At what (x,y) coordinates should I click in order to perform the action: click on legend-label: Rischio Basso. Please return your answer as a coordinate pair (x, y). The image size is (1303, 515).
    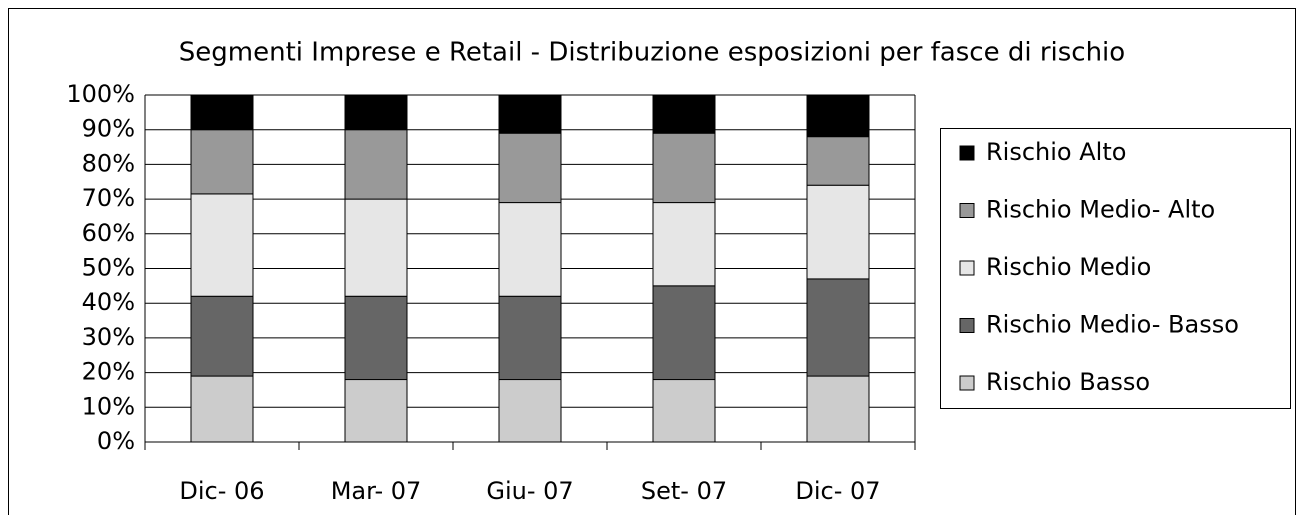
    Looking at the image, I should click on (1068, 382).